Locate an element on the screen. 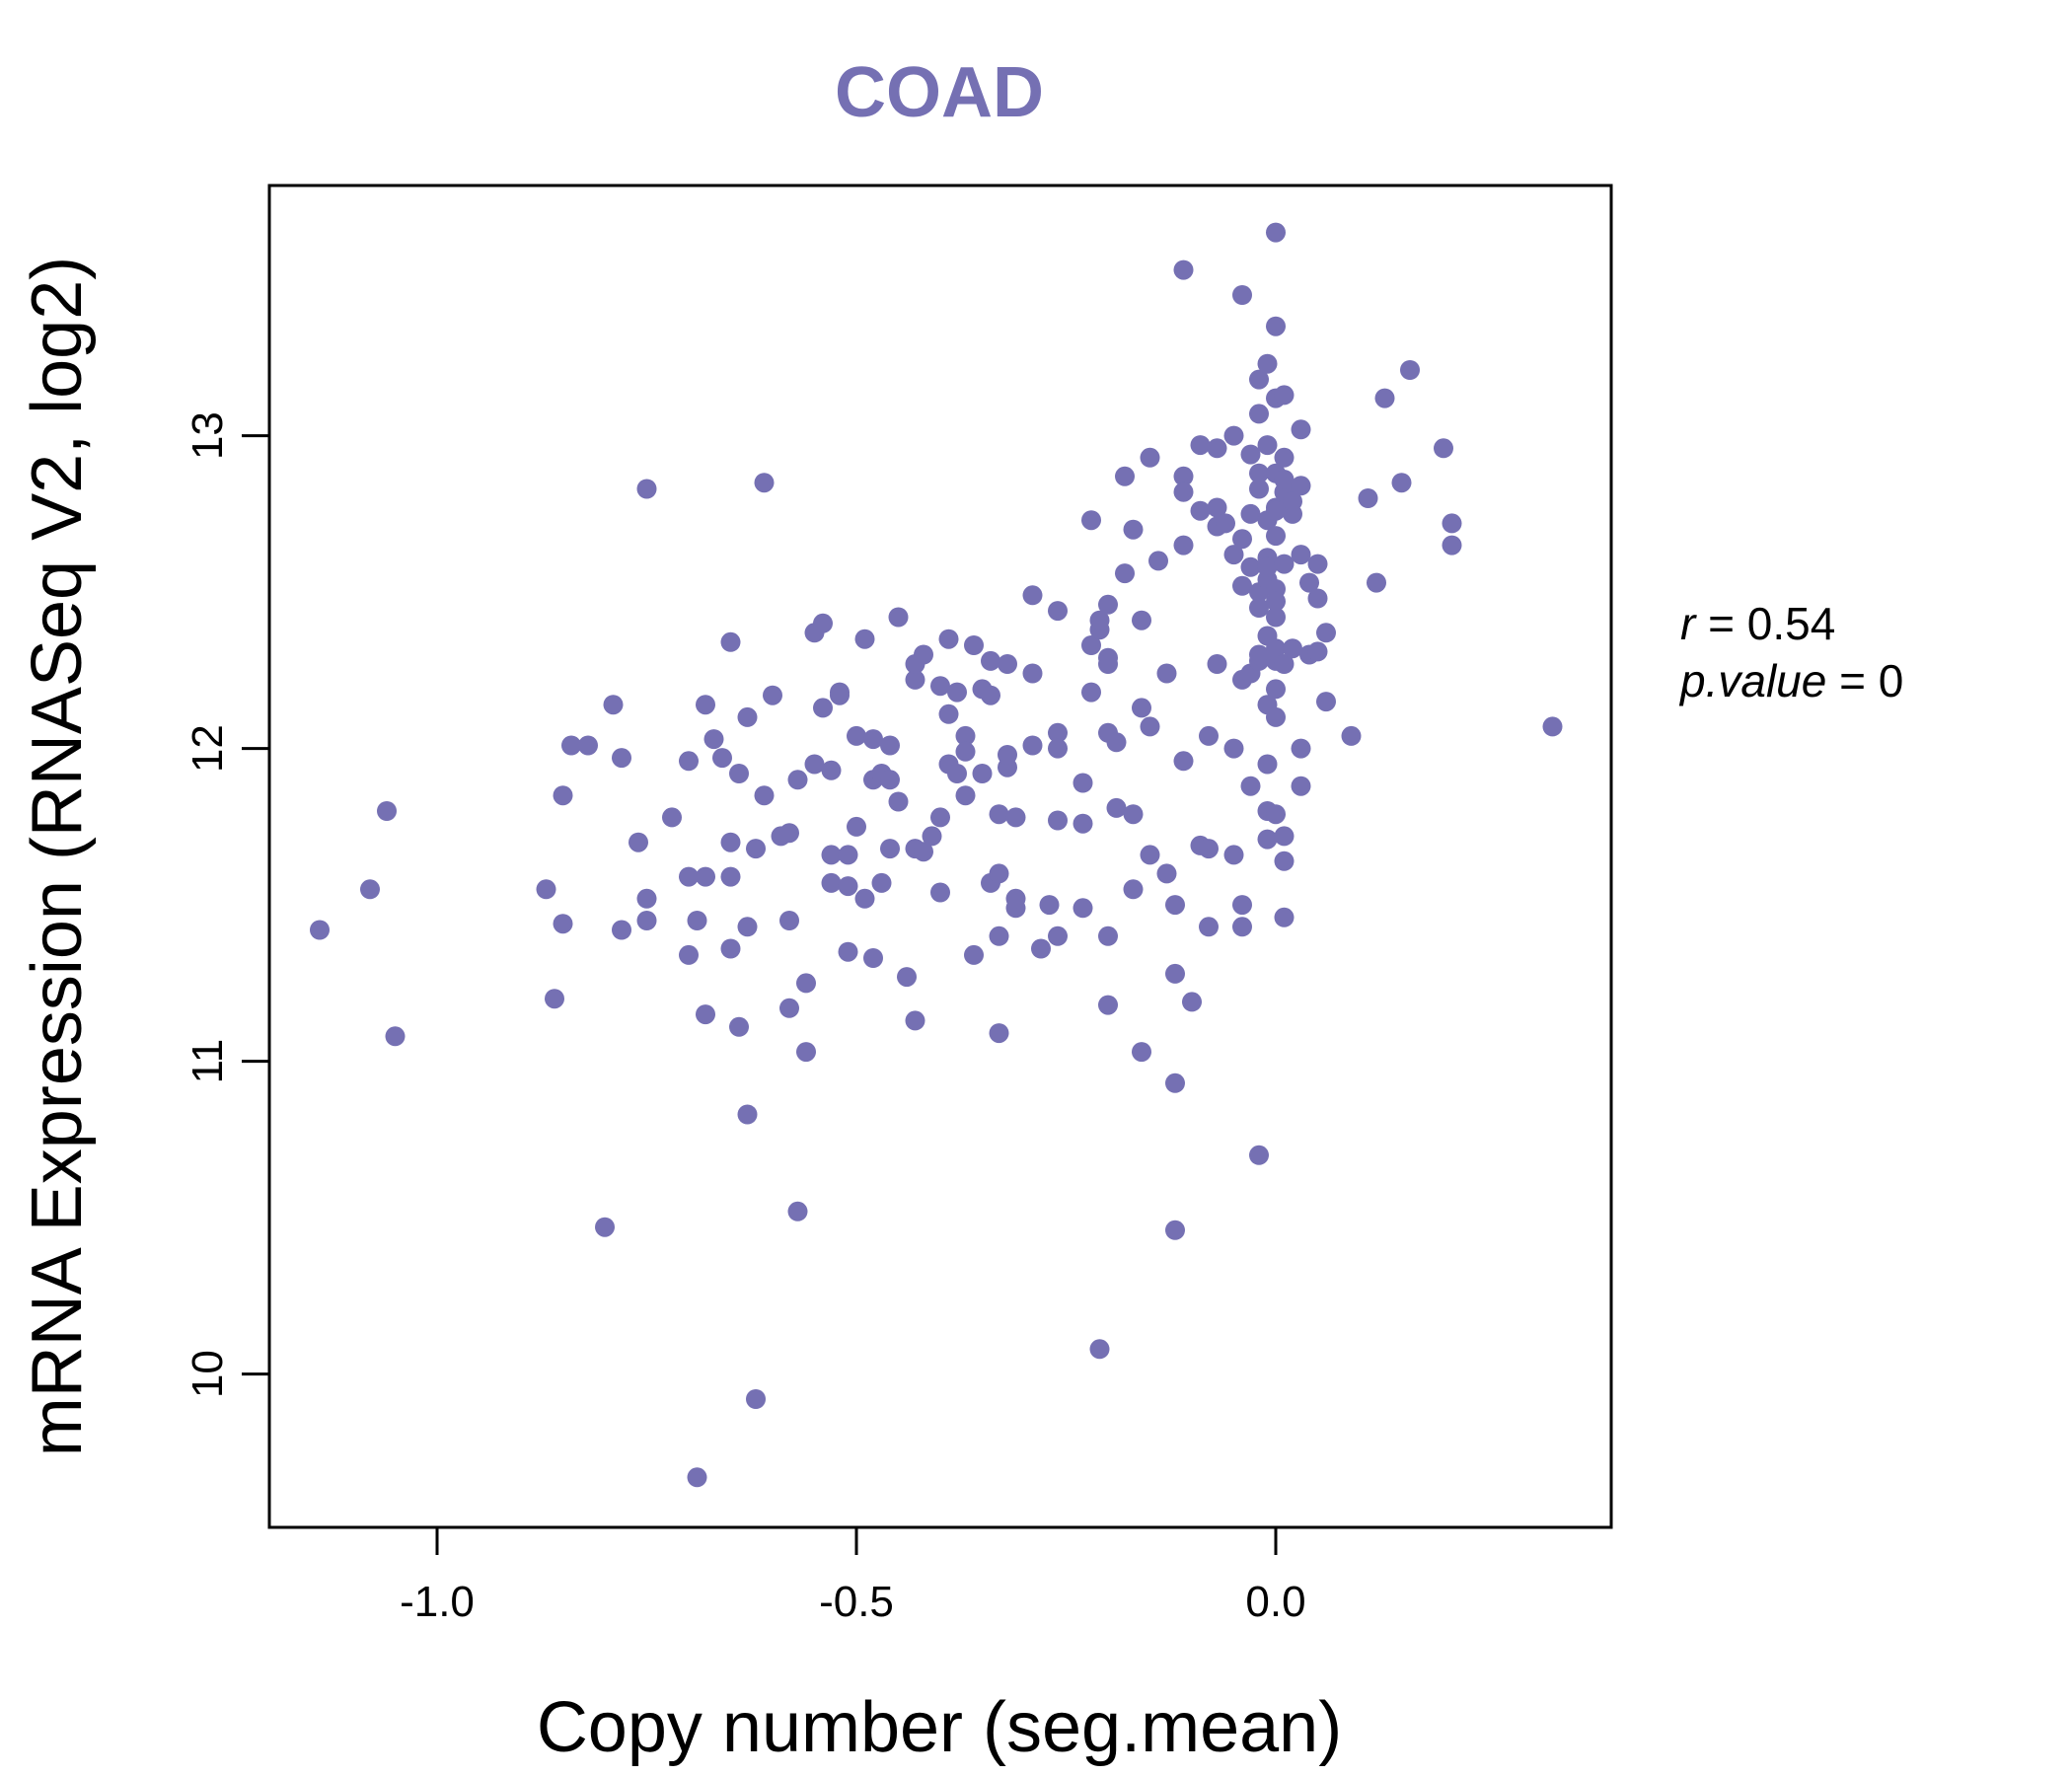  y-axis: 10 11 12 13 is located at coordinates (227, 905).